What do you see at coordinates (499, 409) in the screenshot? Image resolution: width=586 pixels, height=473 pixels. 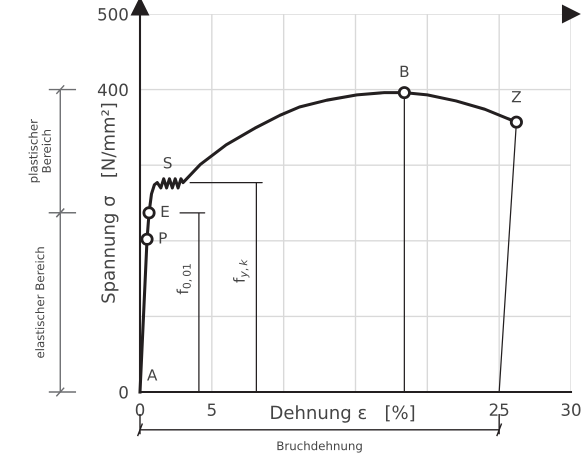 I see `x-tick-label: 25` at bounding box center [499, 409].